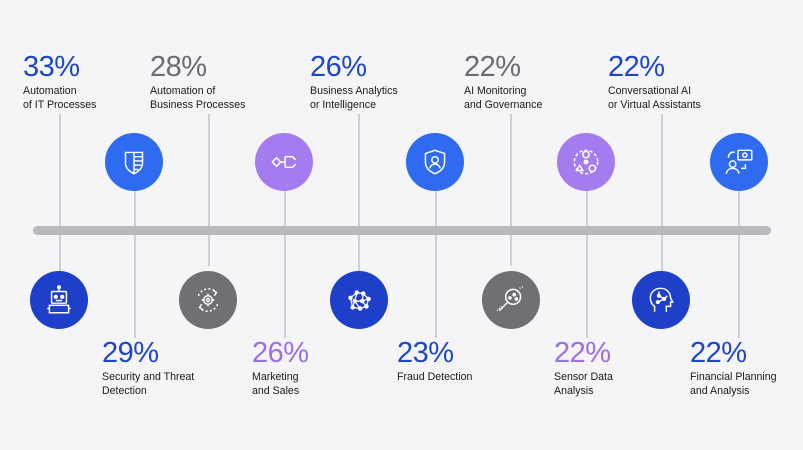  I want to click on money-exchange-icon, so click(739, 161).